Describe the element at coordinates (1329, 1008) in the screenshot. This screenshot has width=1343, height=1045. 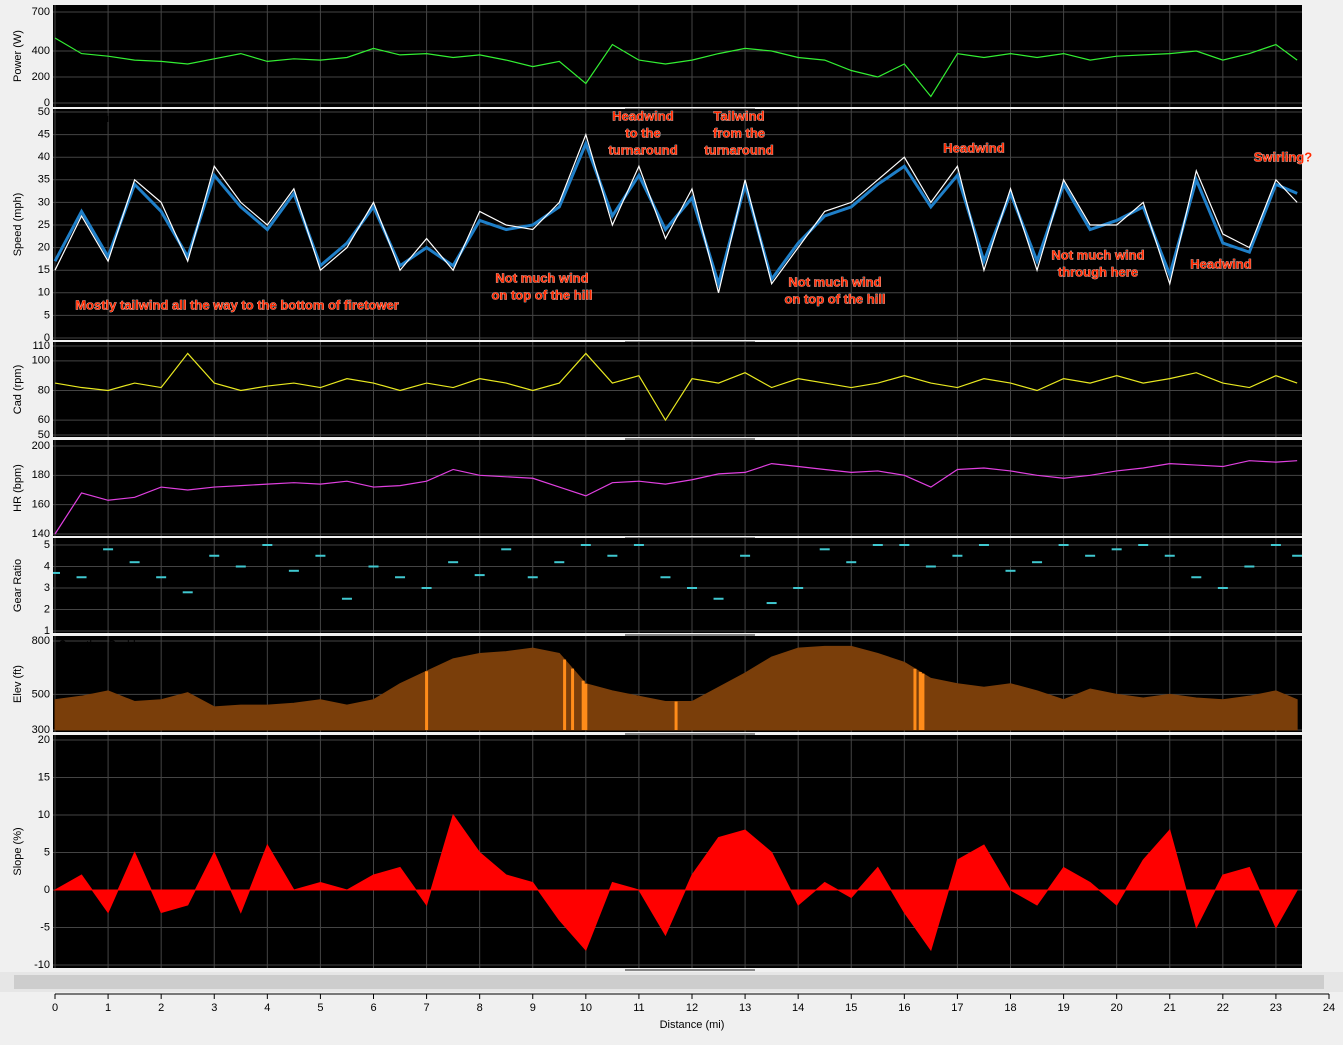
I see `x-tick-label: 24` at that location.